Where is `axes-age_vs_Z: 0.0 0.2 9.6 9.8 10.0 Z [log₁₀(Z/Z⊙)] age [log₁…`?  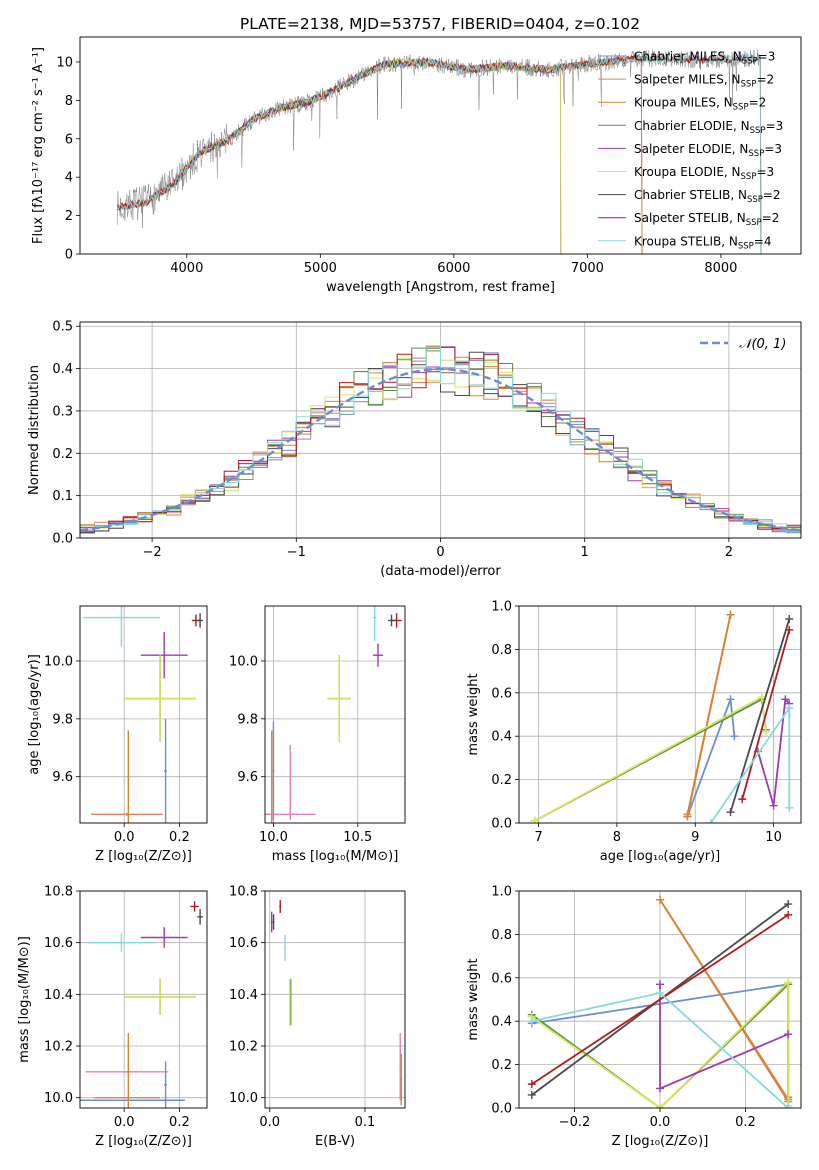
axes-age_vs_Z: 0.0 0.2 9.6 9.8 10.0 Z [log₁₀(Z/Z⊙)] age [log₁… is located at coordinates (117, 735).